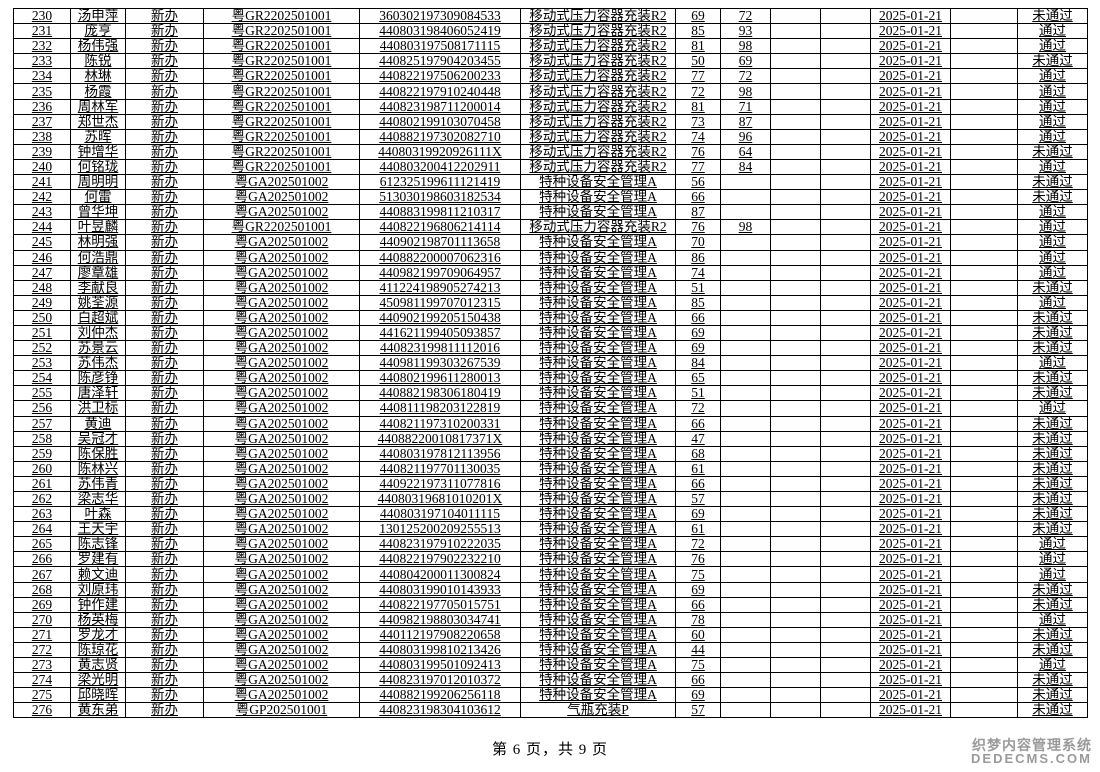 The image size is (1100, 772). What do you see at coordinates (440, 634) in the screenshot?
I see `id-number: 440112197908220658` at bounding box center [440, 634].